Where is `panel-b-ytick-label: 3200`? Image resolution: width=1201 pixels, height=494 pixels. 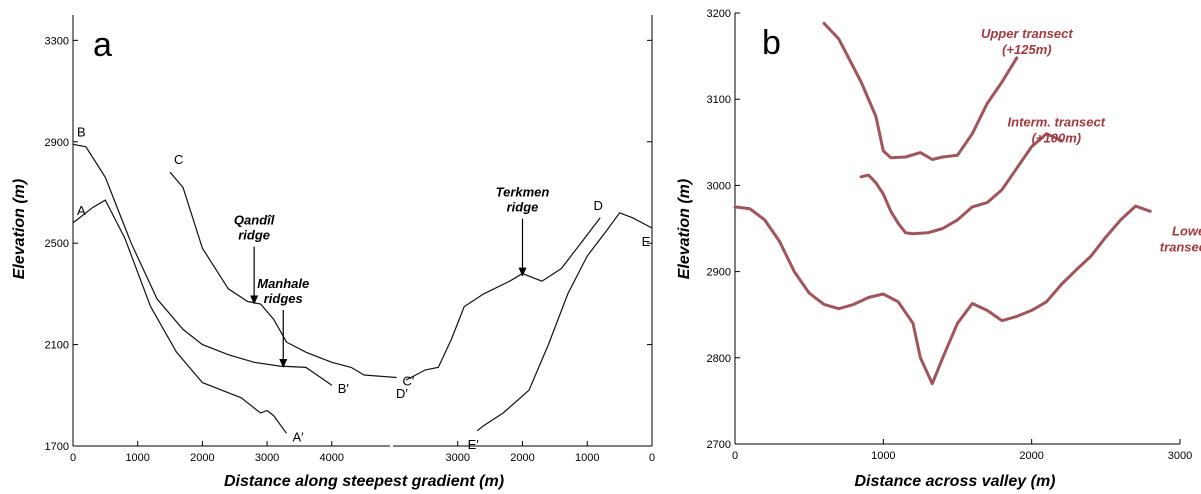
panel-b-ytick-label: 3200 is located at coordinates (719, 14).